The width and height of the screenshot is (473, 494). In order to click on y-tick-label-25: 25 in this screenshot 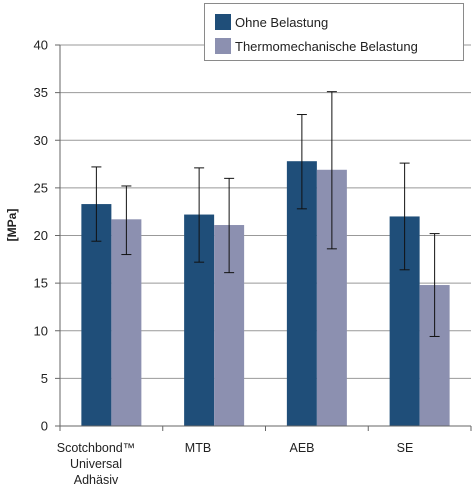, I will do `click(41, 187)`.